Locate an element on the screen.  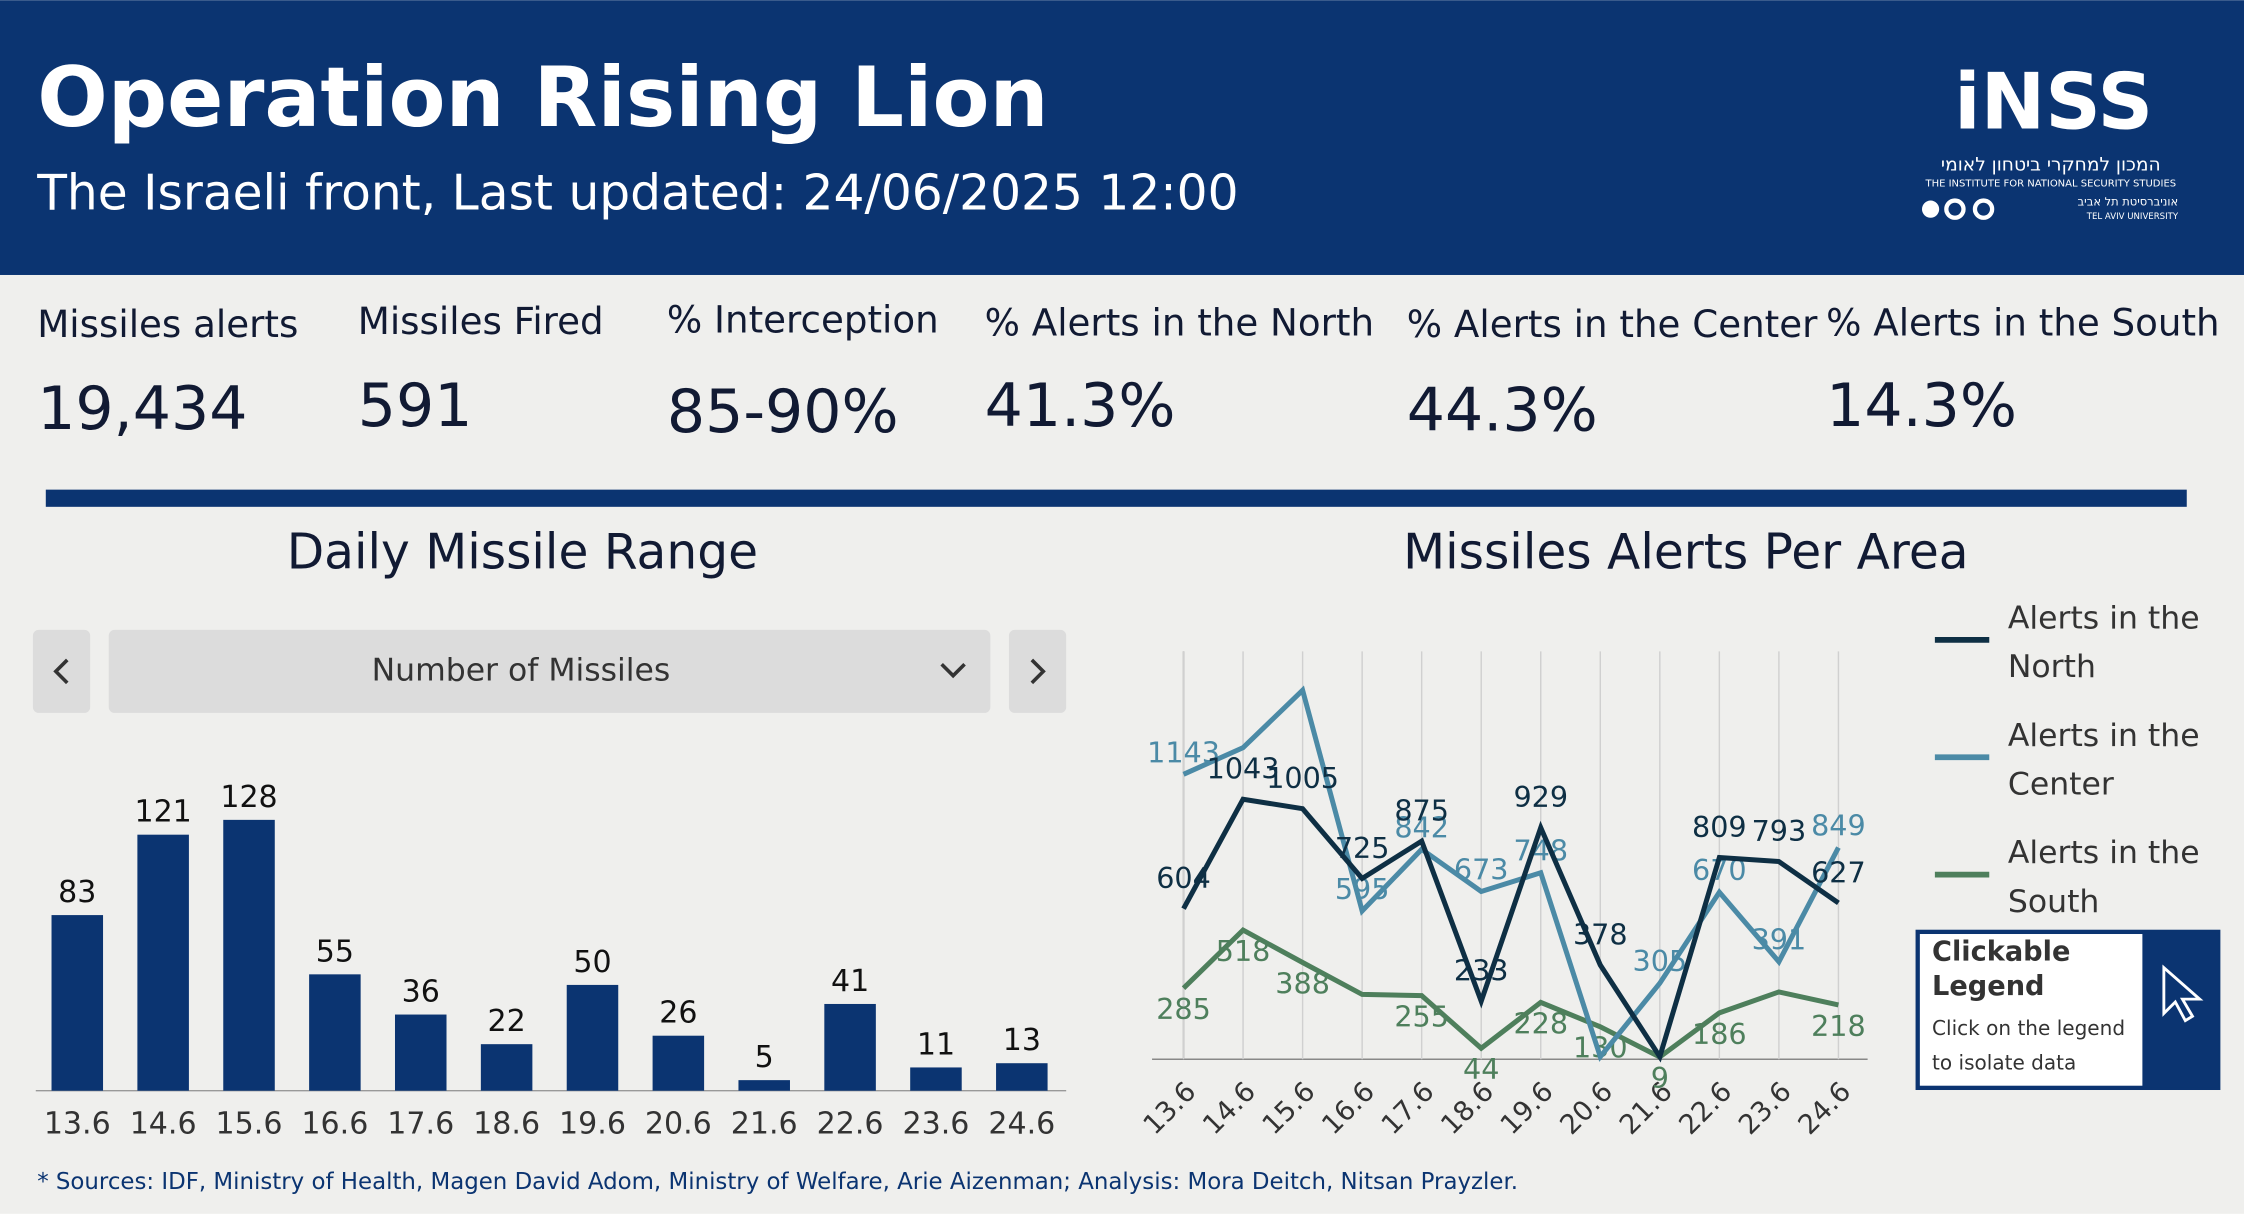
data-label: 809 is located at coordinates (1719, 827).